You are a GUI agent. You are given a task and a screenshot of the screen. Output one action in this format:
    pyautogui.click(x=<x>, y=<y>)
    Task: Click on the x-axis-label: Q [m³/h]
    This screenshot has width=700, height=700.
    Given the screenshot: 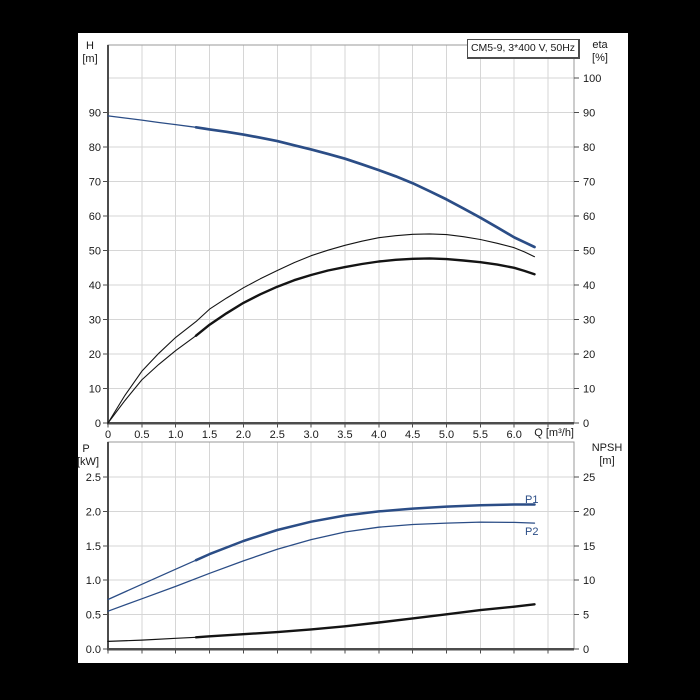 What is the action you would take?
    pyautogui.click(x=554, y=433)
    